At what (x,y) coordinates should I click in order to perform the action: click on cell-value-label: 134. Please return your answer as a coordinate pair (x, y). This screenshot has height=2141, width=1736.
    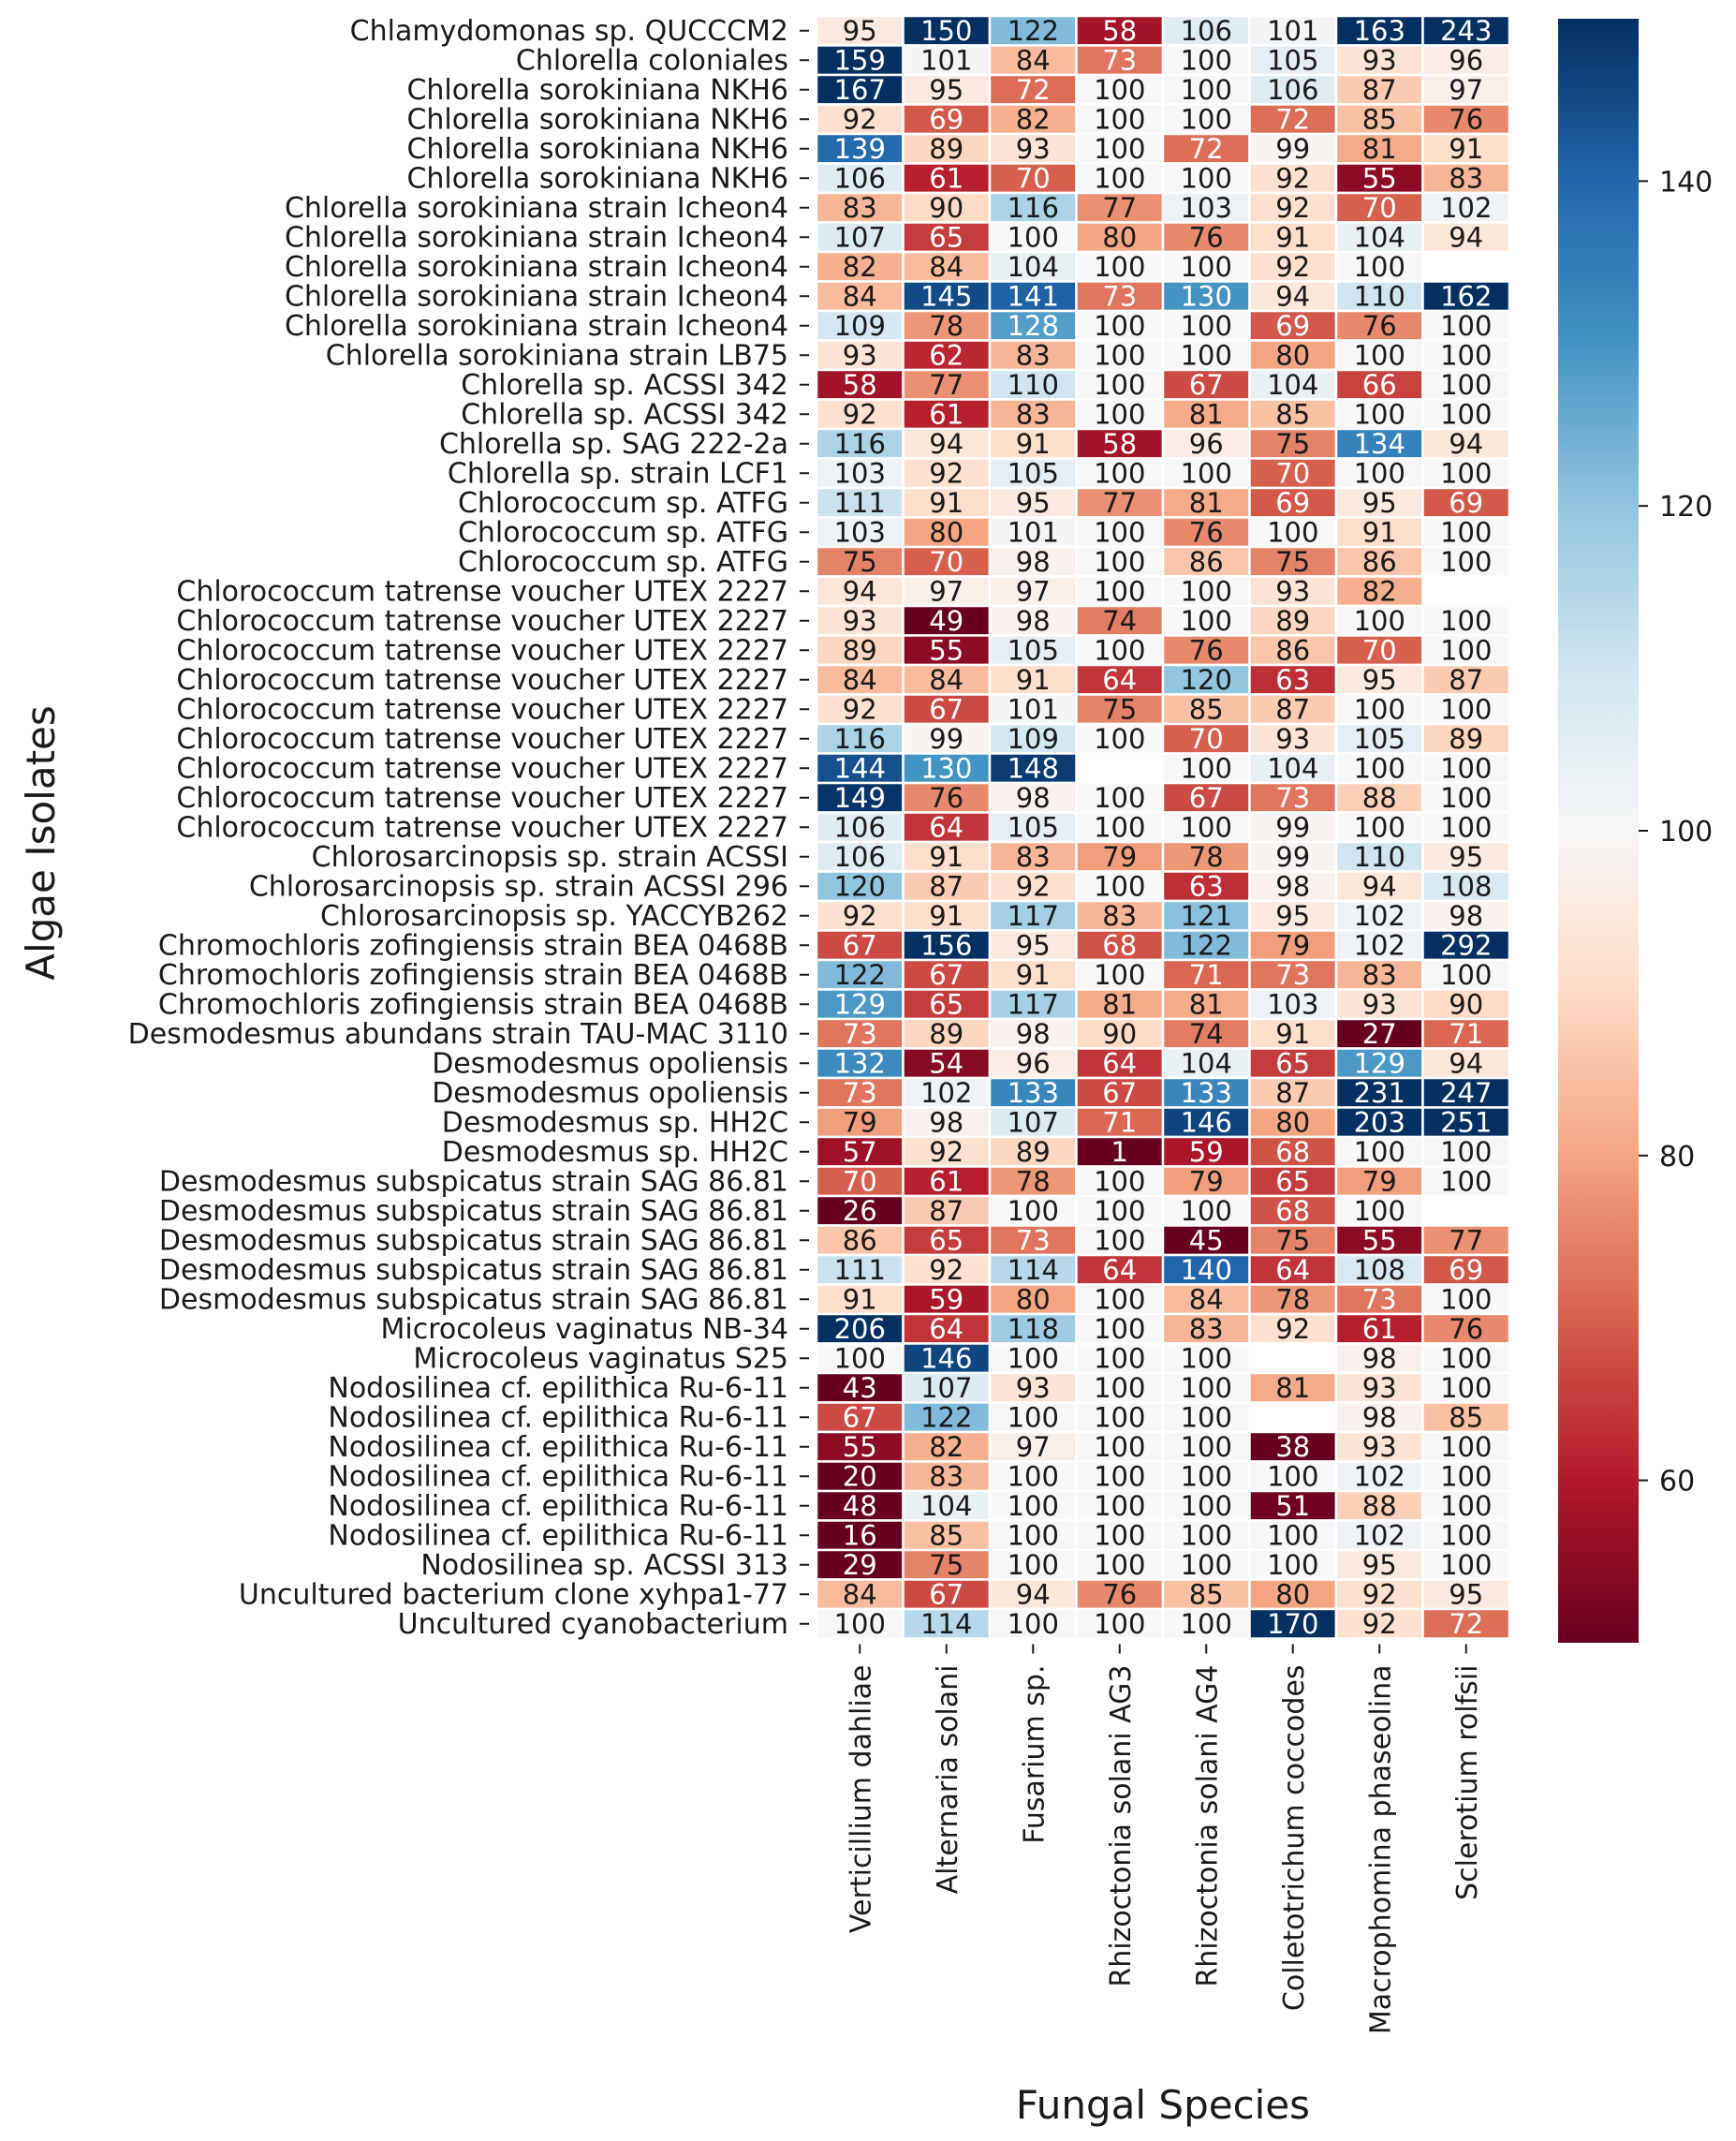
    Looking at the image, I should click on (1380, 444).